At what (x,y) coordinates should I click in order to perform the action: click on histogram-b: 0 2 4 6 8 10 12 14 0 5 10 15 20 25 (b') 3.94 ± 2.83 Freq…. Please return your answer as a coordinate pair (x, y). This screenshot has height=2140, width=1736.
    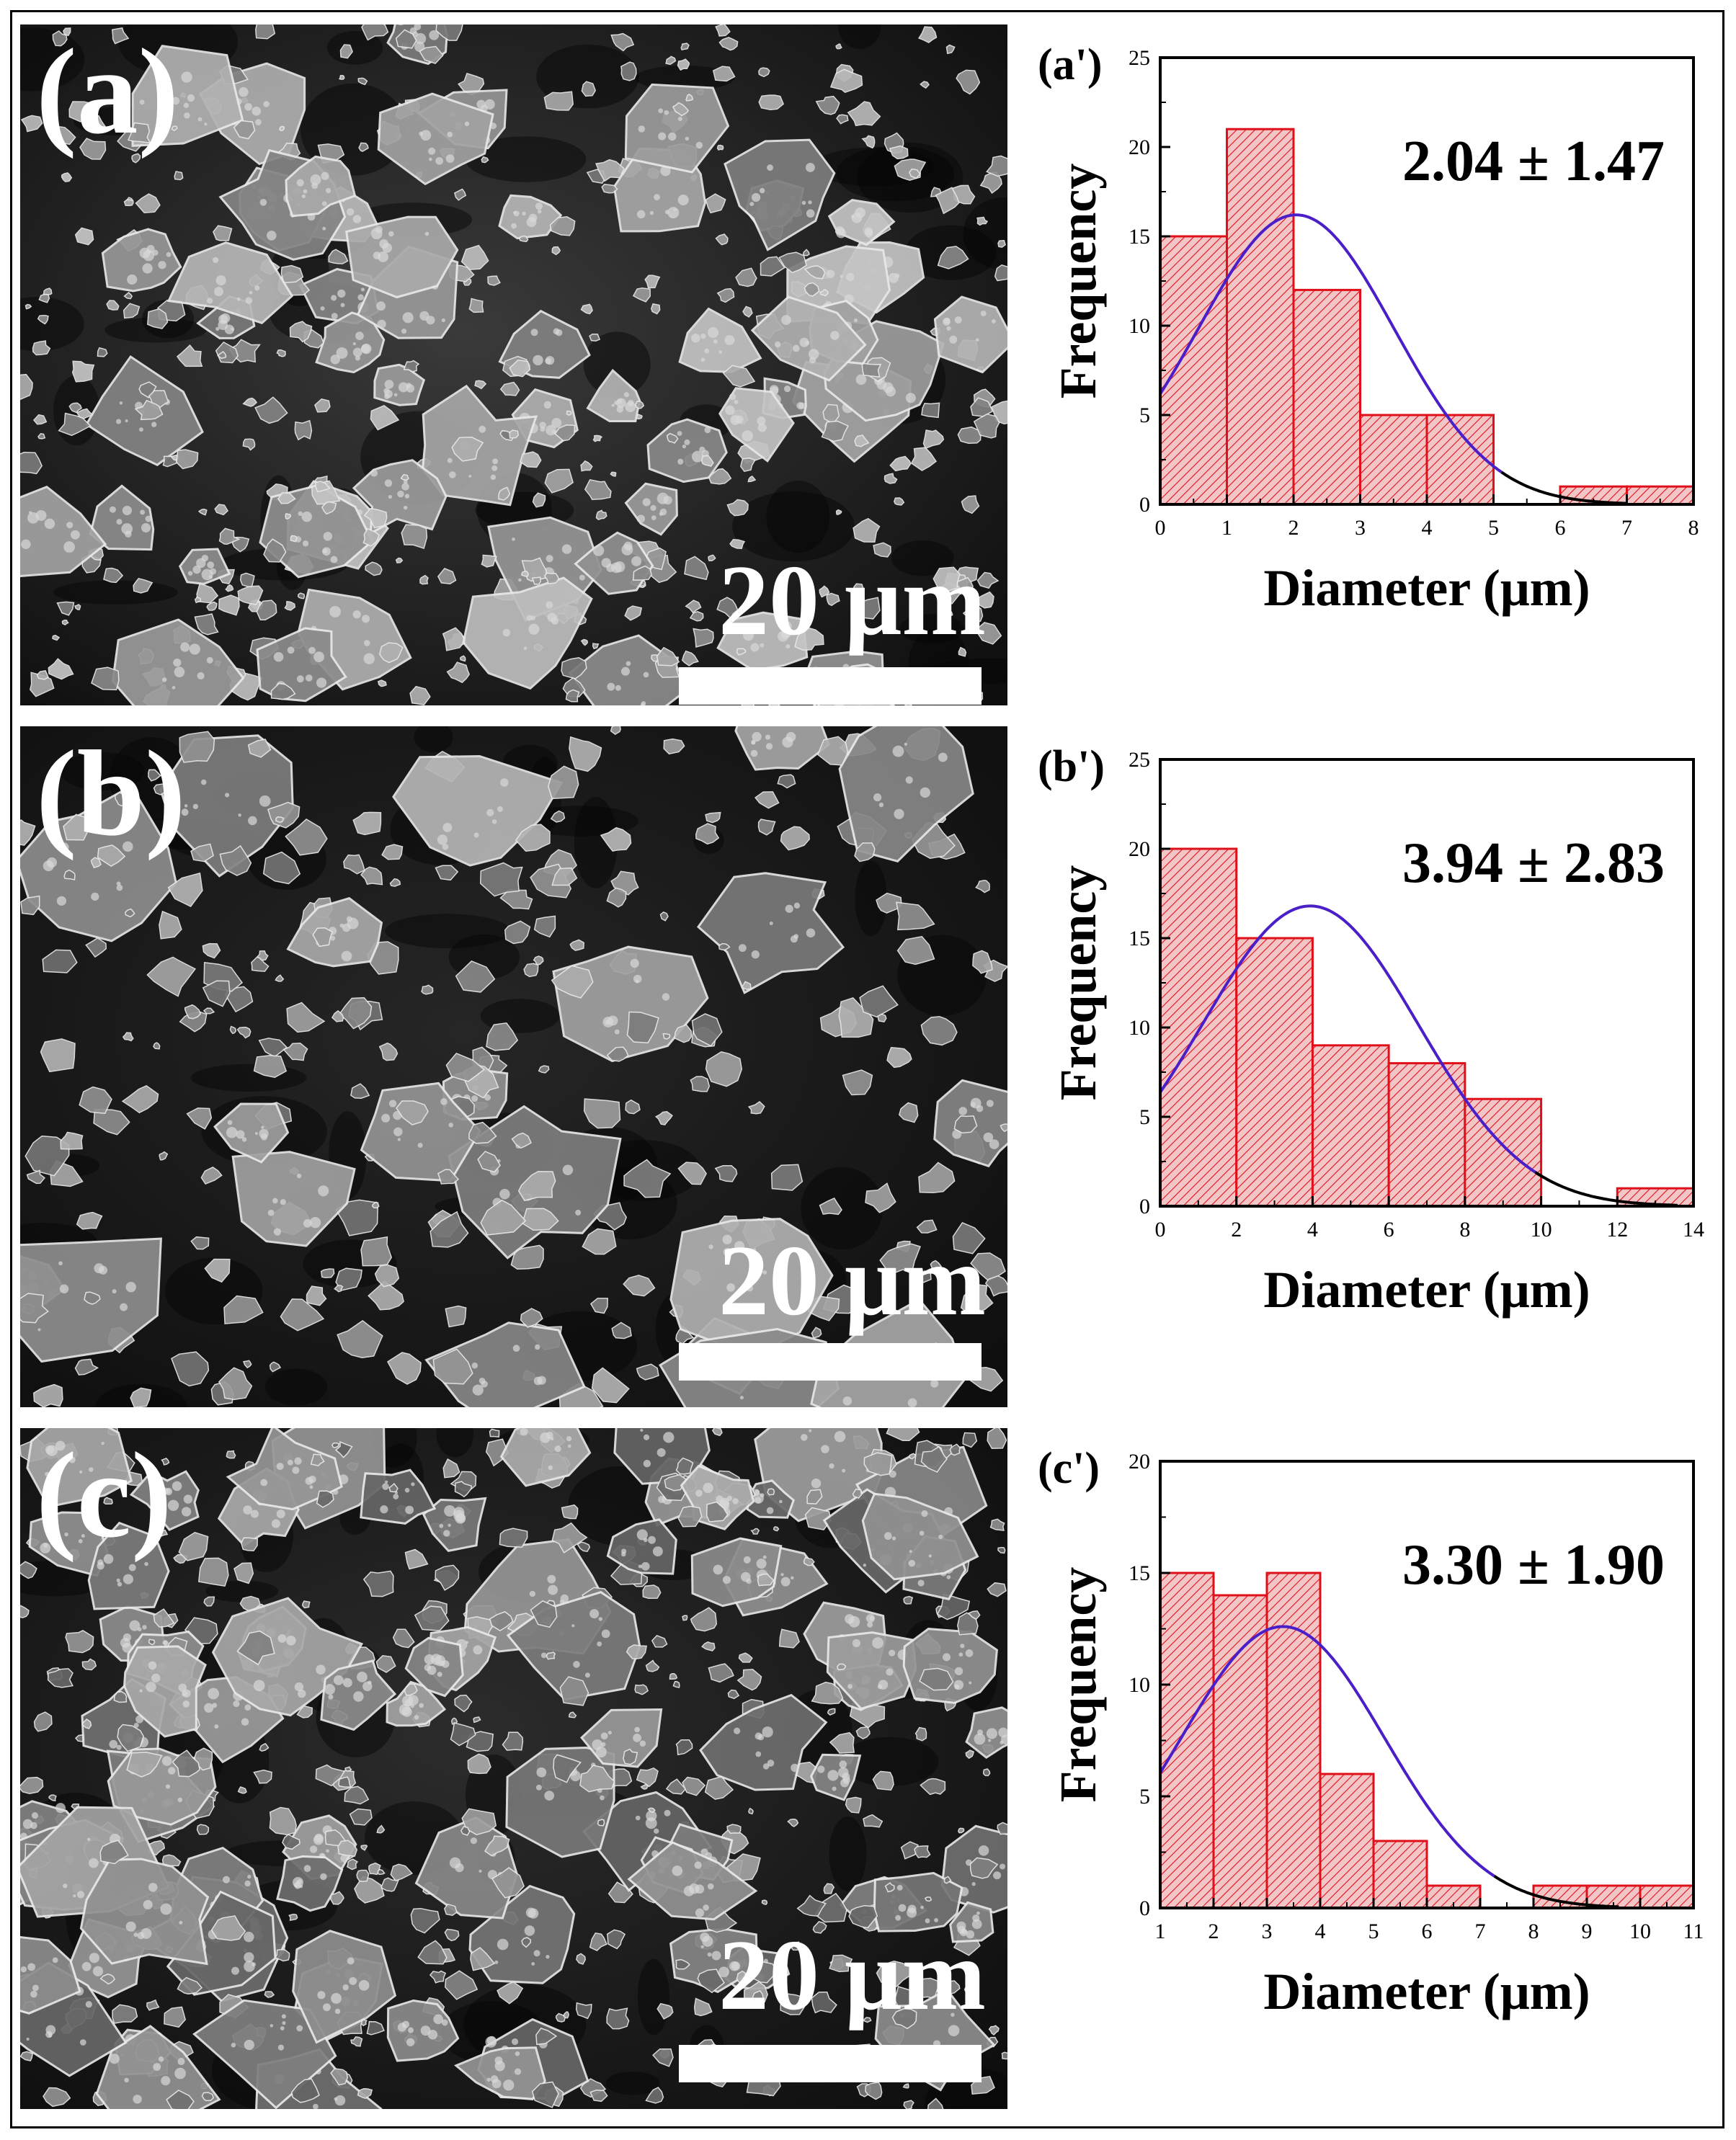
    Looking at the image, I should click on (1369, 1069).